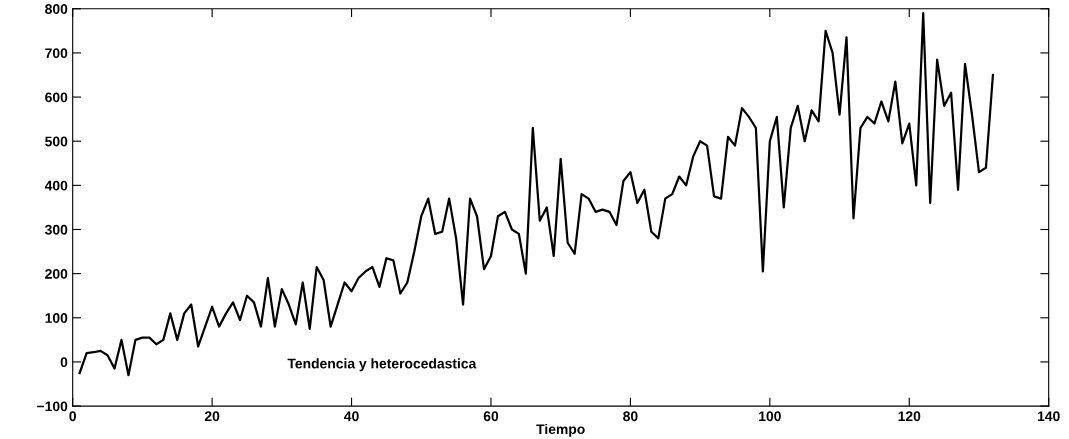  Describe the element at coordinates (64, 362) in the screenshot. I see `y-tick-label: 0` at that location.